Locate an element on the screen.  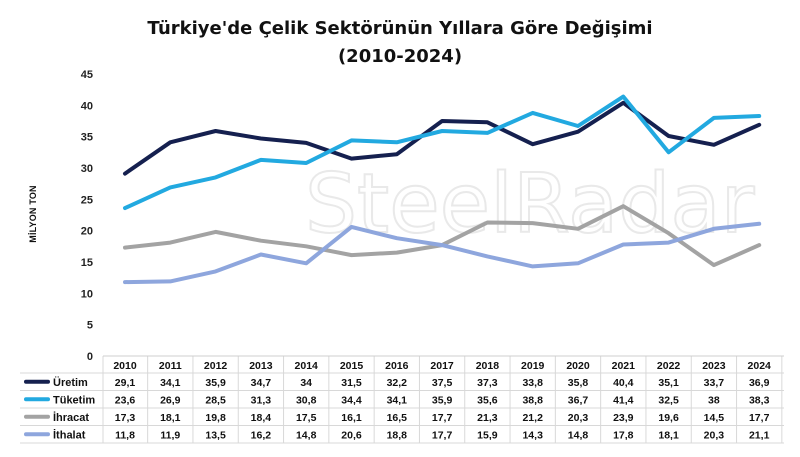
data-label: 19,8 is located at coordinates (215, 418).